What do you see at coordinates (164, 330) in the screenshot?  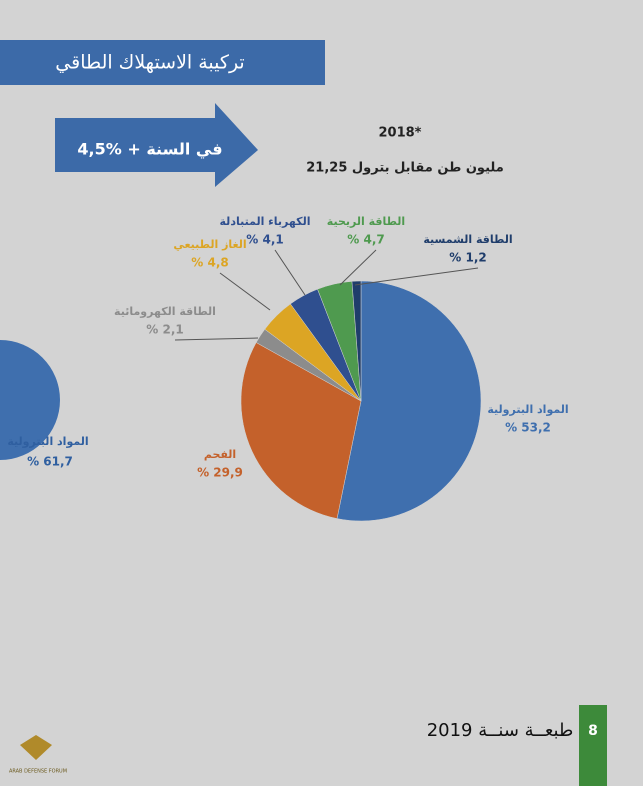 I see `slice-value: % 2,1` at bounding box center [164, 330].